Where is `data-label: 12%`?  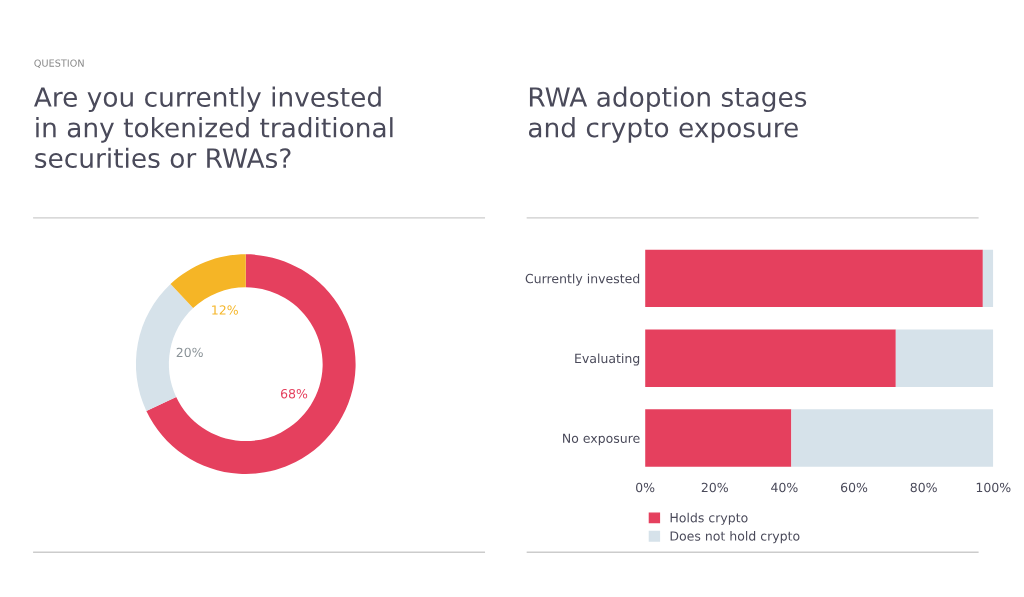
data-label: 12% is located at coordinates (225, 310).